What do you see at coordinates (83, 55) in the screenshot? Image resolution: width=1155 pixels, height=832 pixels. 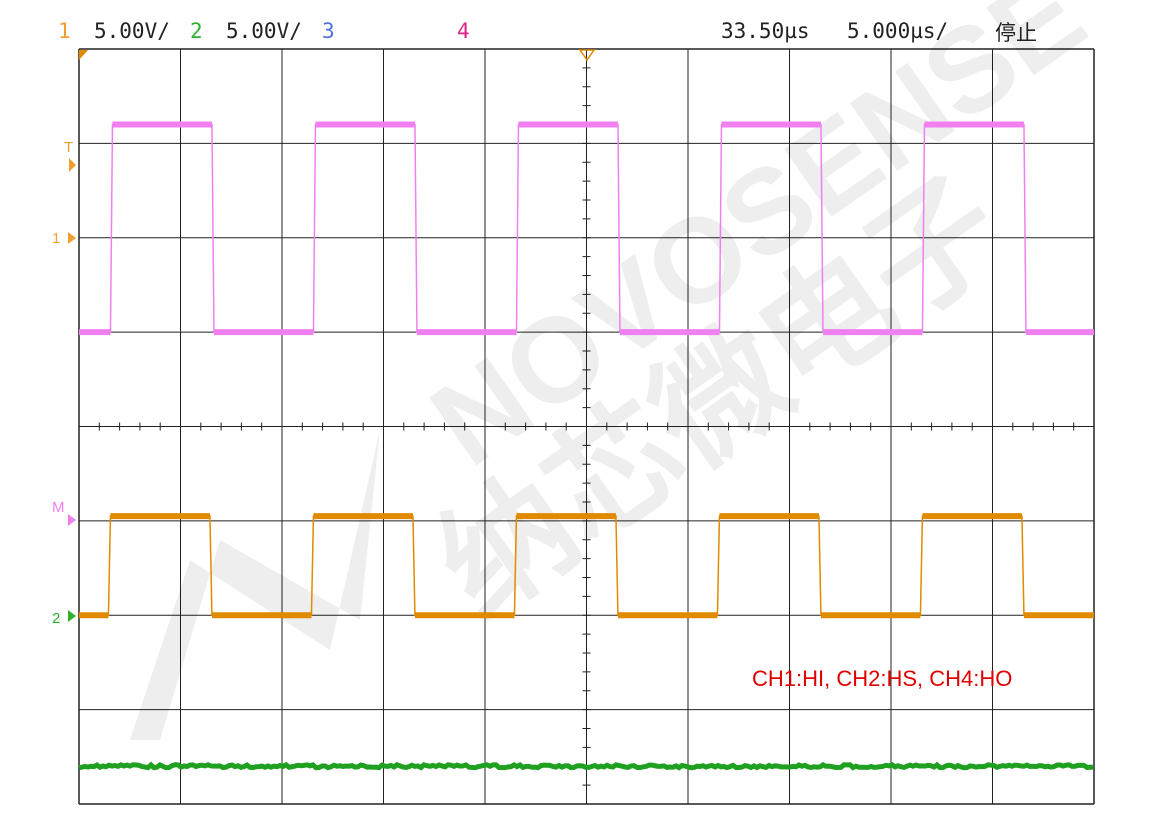 I see `left-edge-marker-icon` at bounding box center [83, 55].